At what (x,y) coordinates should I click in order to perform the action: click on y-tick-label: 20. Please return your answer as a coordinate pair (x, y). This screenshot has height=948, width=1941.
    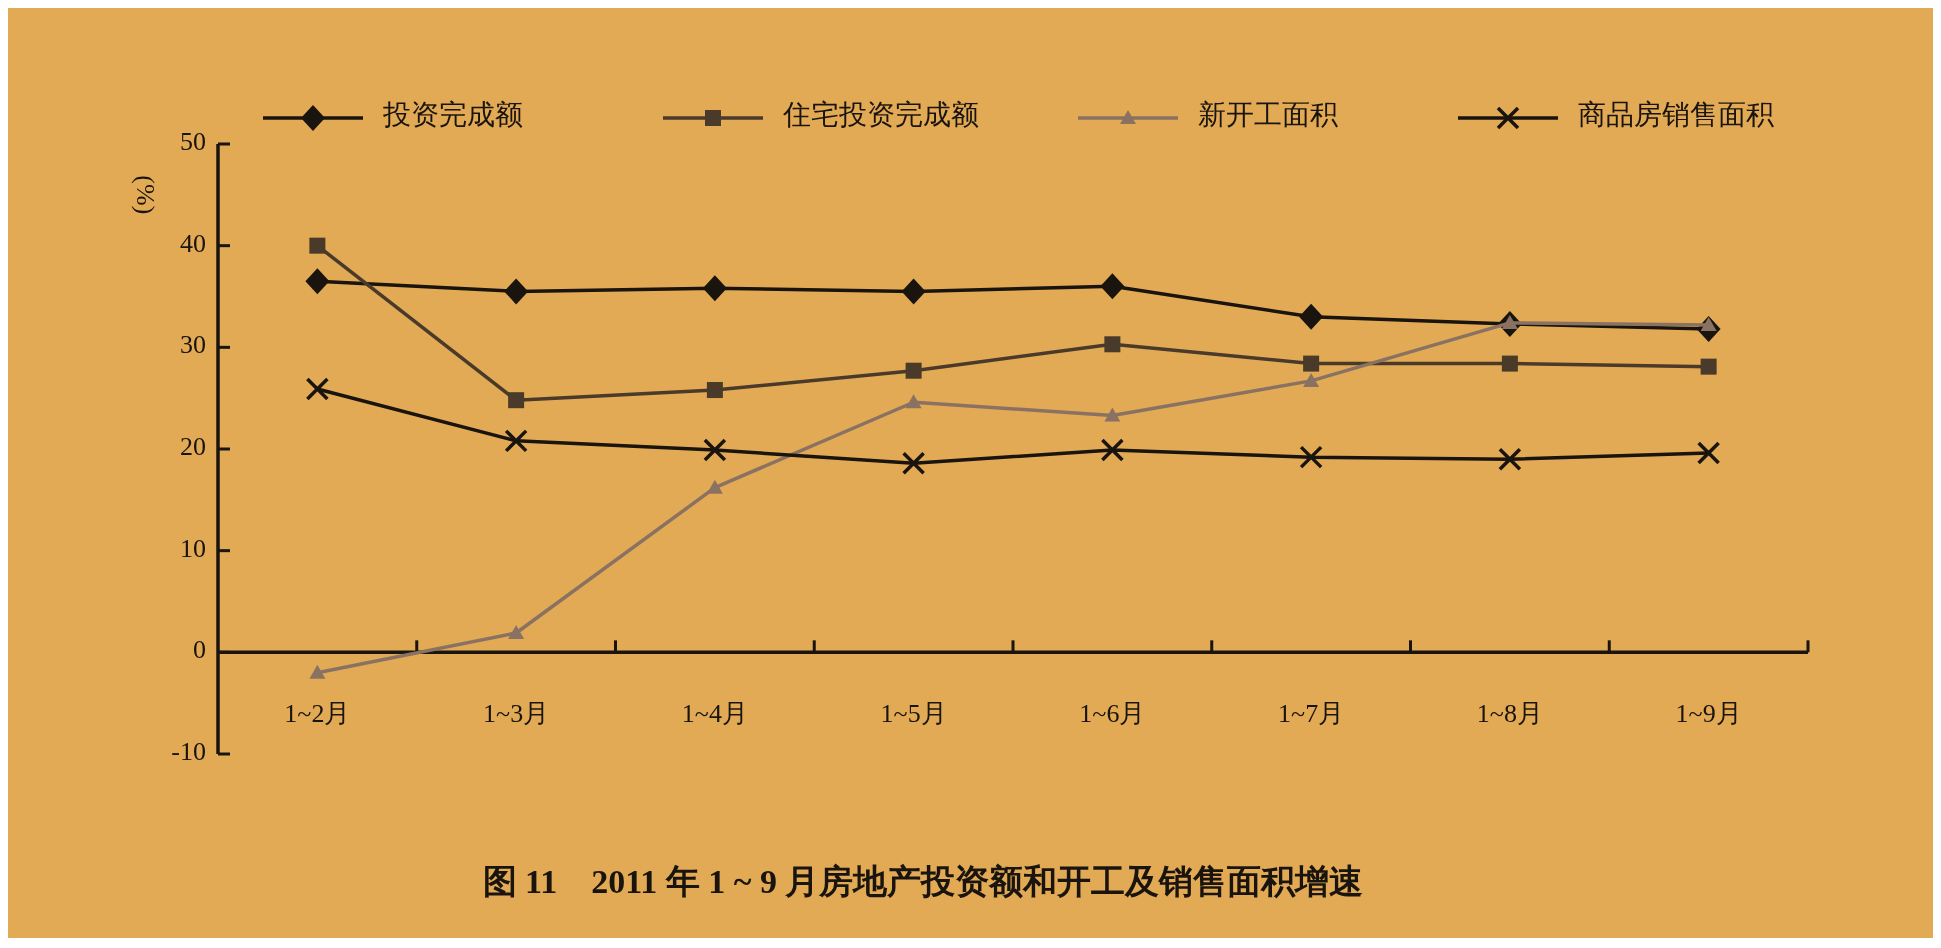
    Looking at the image, I should click on (193, 446).